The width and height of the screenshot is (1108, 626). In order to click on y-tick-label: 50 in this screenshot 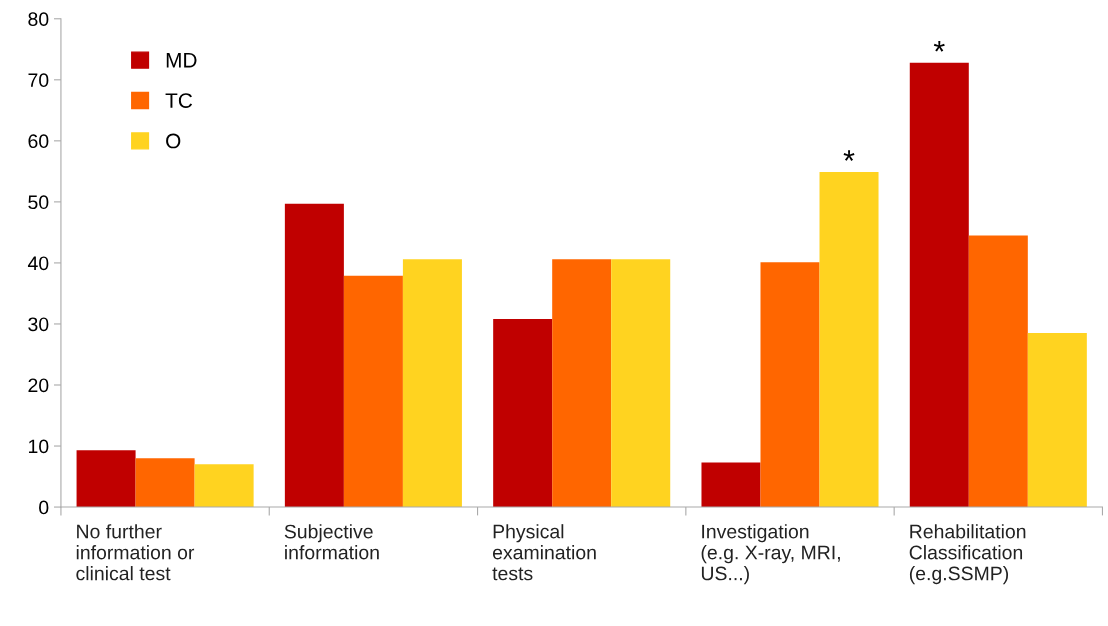, I will do `click(38, 202)`.